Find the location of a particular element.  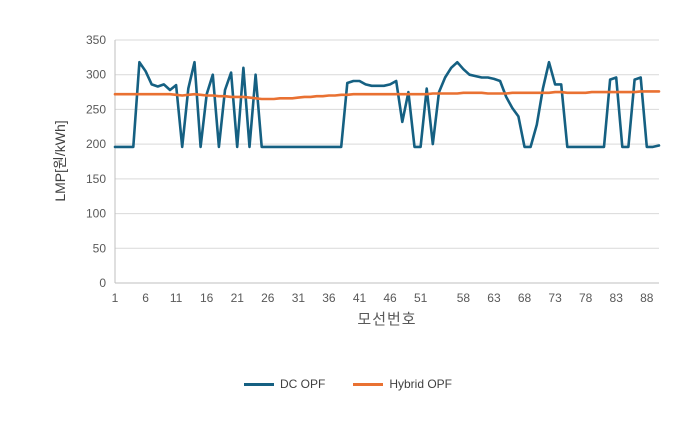

y-tick-label: 350 is located at coordinates (96, 40).